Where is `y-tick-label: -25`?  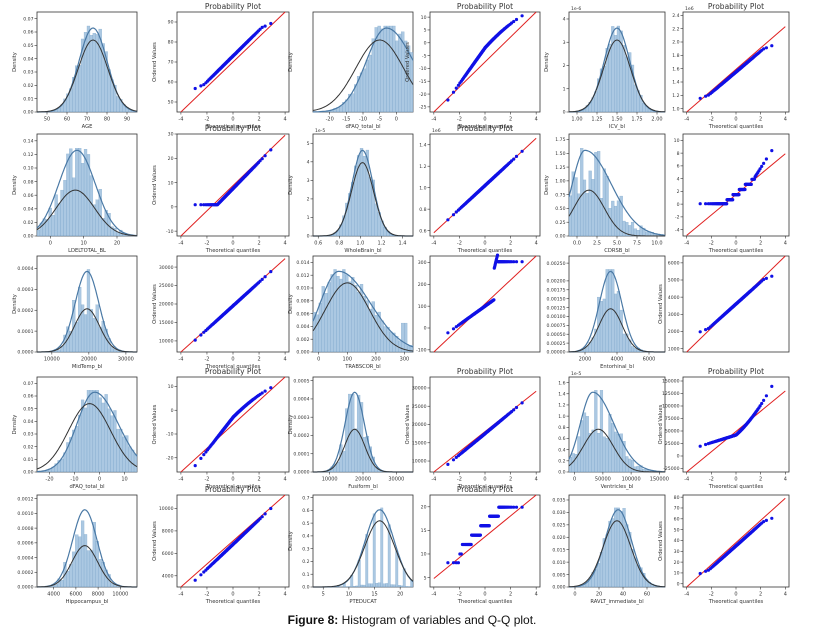
y-tick-label: -25 is located at coordinates (423, 108).